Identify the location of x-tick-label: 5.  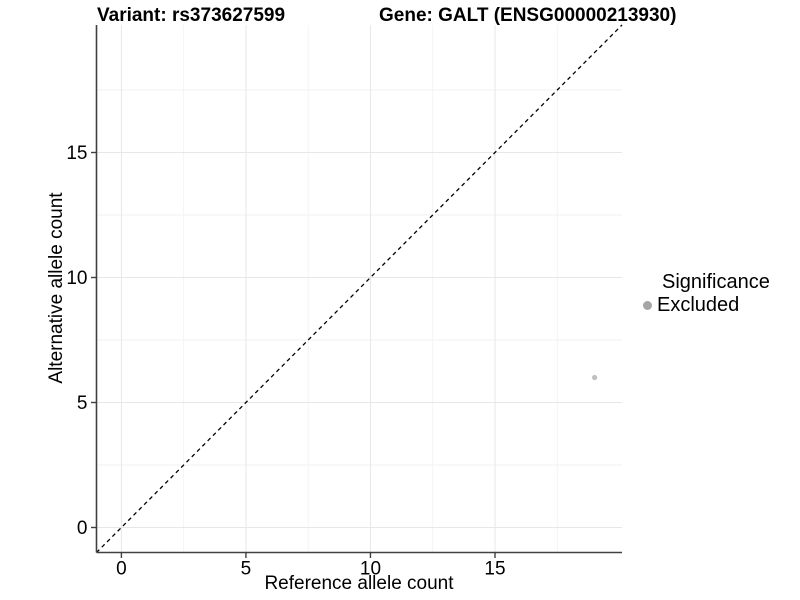
(246, 569).